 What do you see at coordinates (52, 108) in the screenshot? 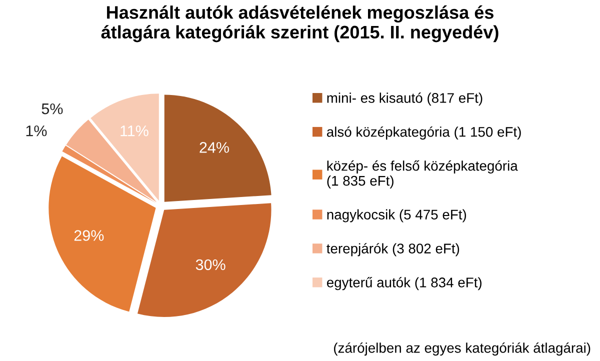
I see `data-label: 5%` at bounding box center [52, 108].